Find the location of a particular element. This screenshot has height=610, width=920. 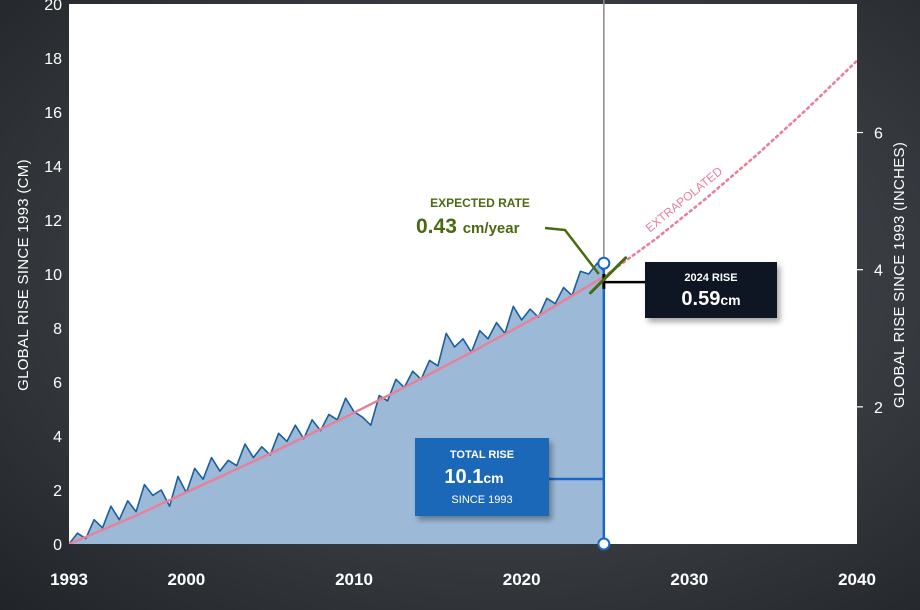

y-tick-label-left: 4 is located at coordinates (57, 437).